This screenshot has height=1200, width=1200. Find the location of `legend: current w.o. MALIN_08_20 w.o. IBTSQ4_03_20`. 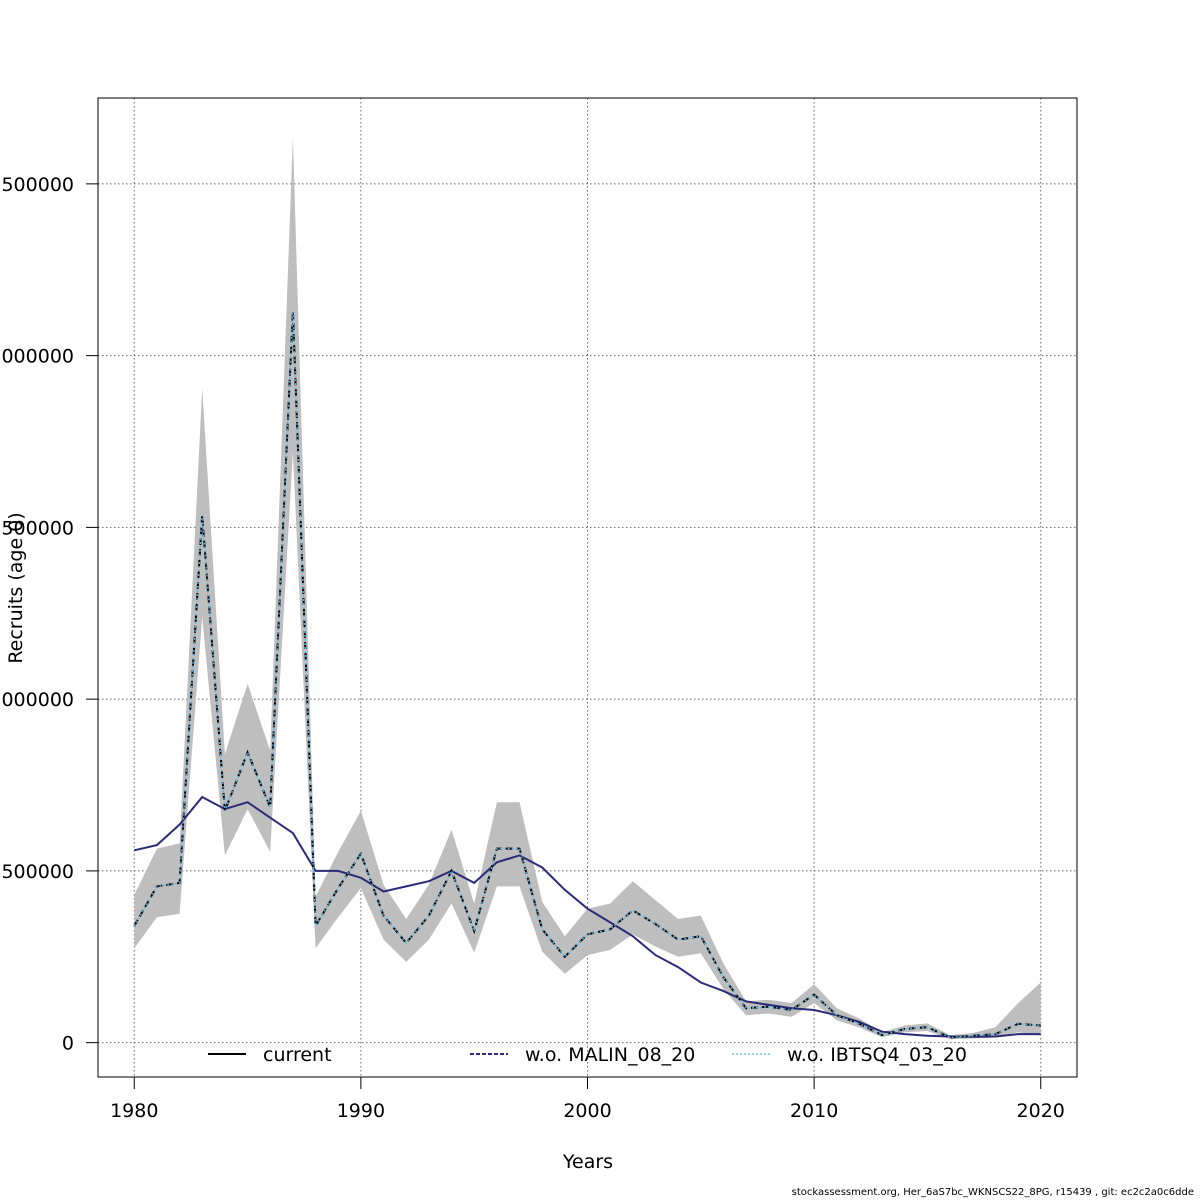

legend: current w.o. MALIN_08_20 w.o. IBTSQ4_03_20 is located at coordinates (587, 1055).